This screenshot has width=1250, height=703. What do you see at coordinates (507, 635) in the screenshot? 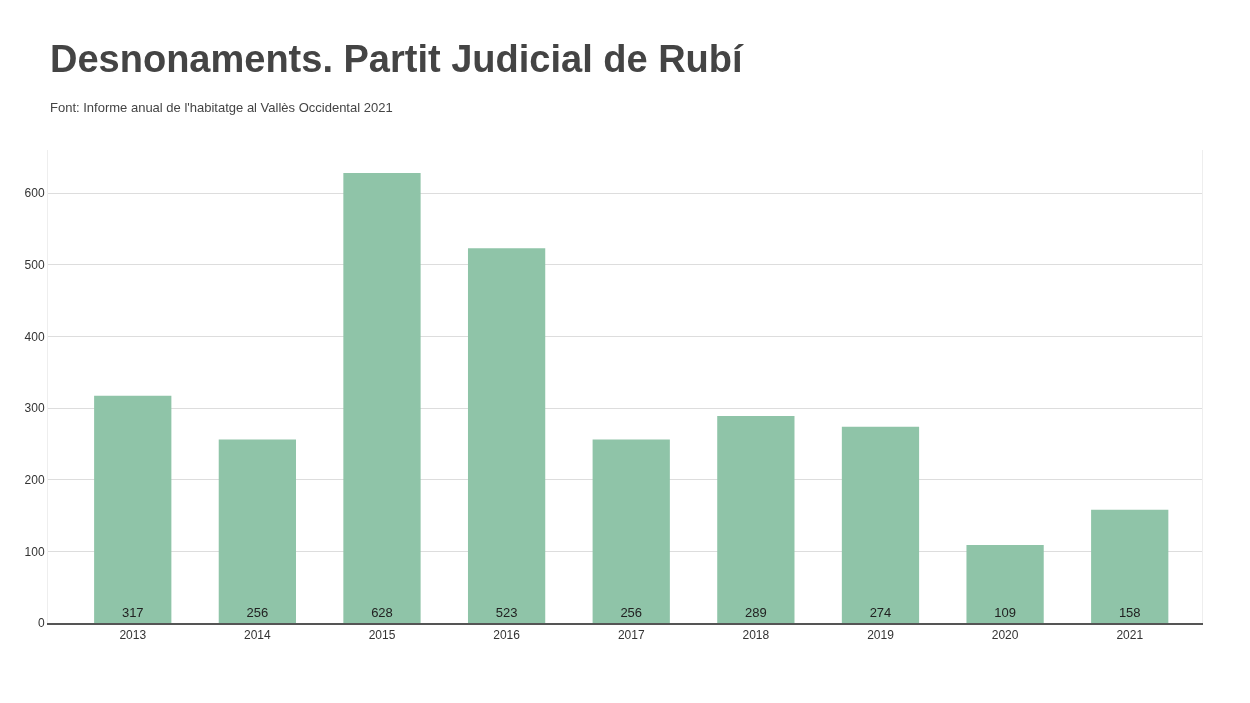
I see `x-tick-label: 2016` at bounding box center [507, 635].